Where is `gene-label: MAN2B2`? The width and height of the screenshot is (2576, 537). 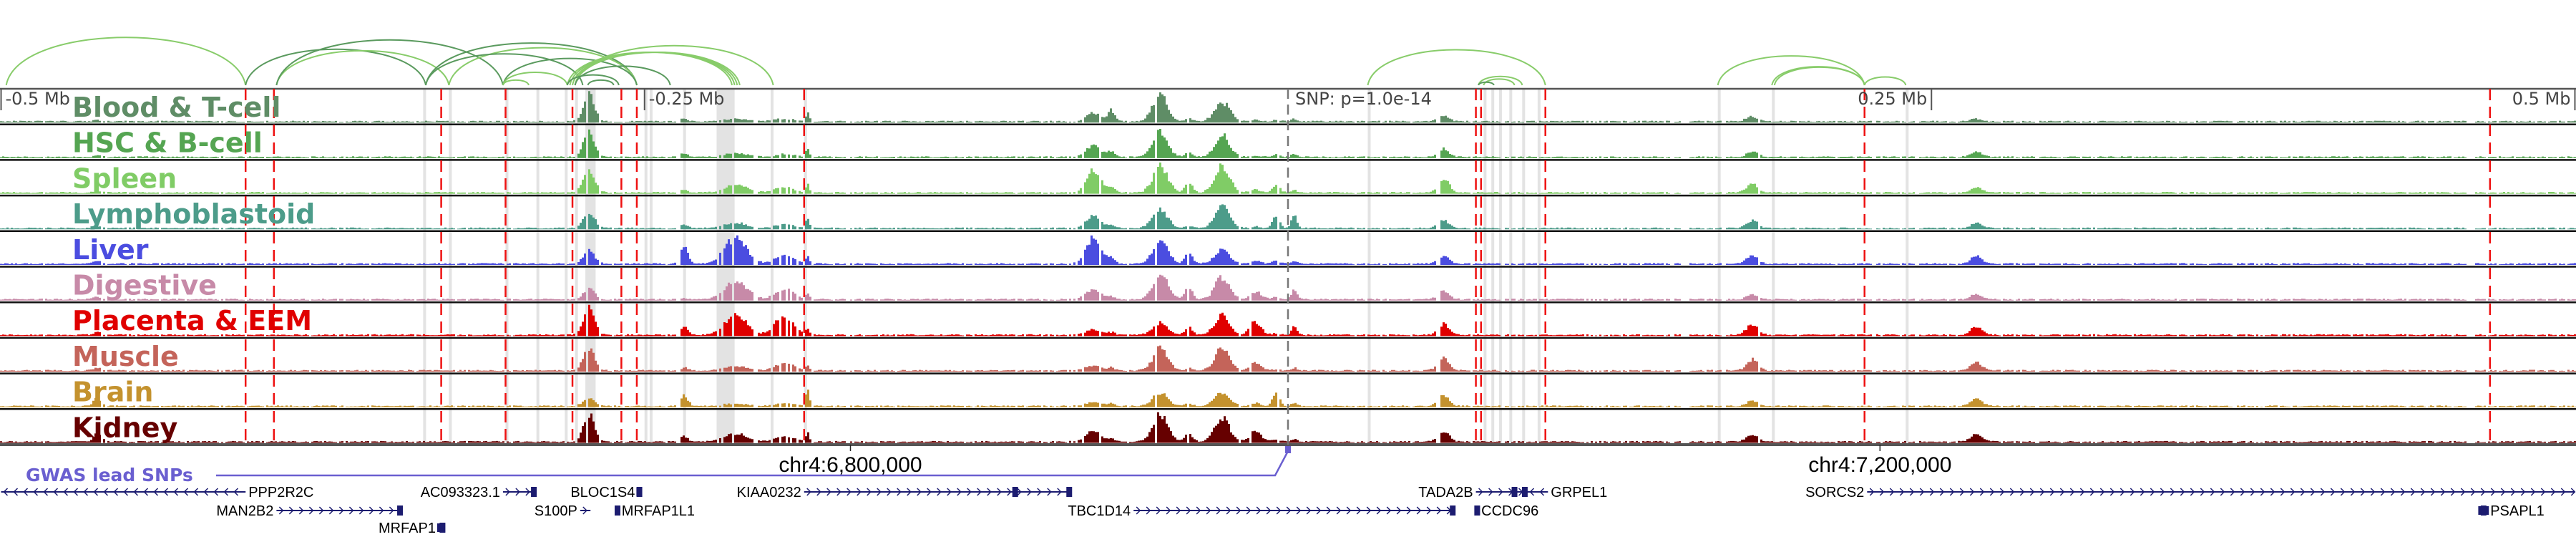 gene-label: MAN2B2 is located at coordinates (244, 511).